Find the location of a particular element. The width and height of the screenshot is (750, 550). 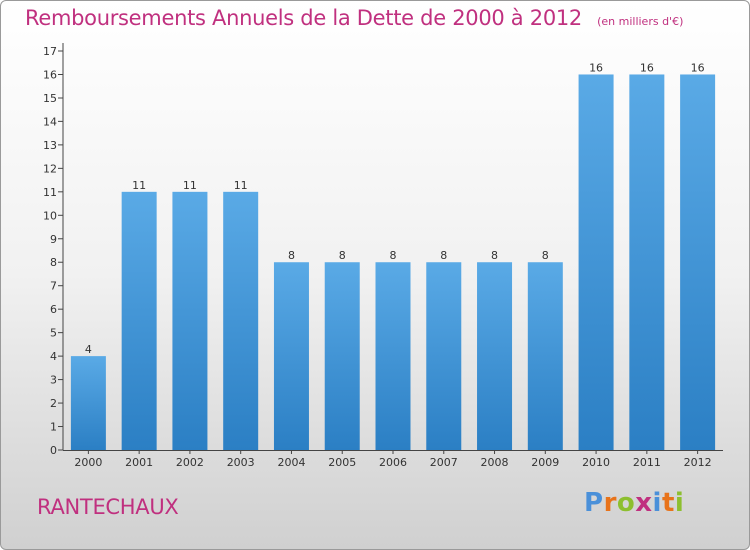

y-tick-label: 4 is located at coordinates (53, 356).